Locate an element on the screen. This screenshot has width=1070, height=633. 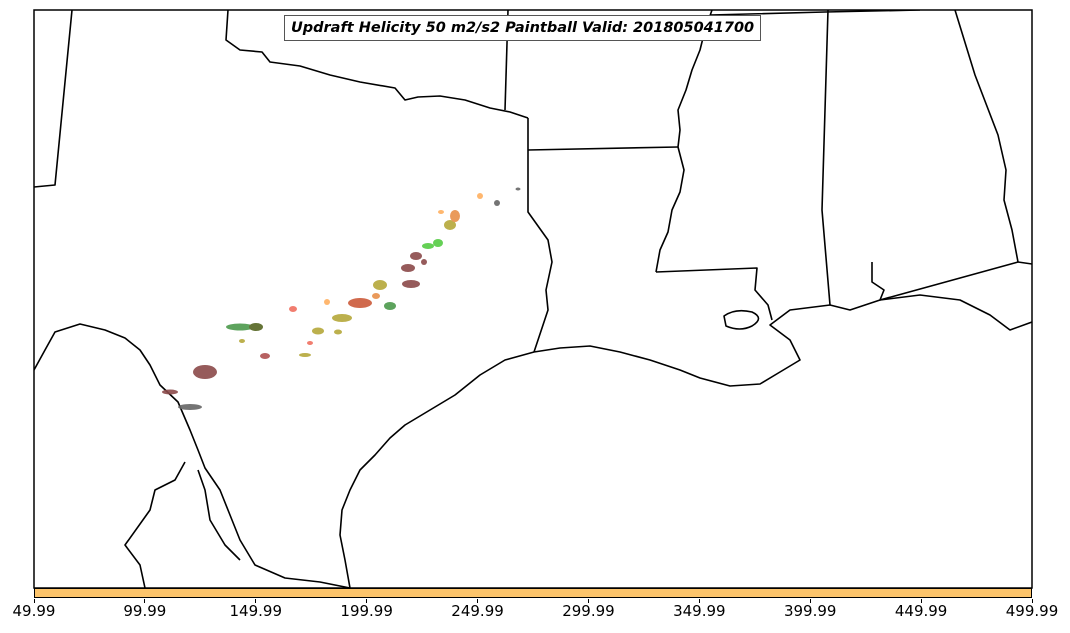
new-mexico-border is located at coordinates (53, 99).